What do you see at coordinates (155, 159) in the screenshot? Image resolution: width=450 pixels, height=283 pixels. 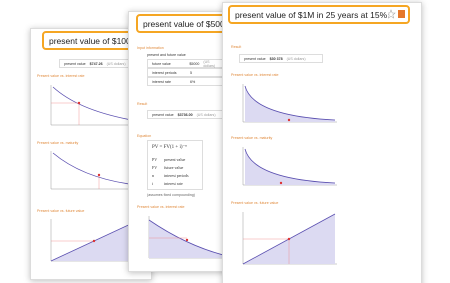 I see `symbol: PV` at bounding box center [155, 159].